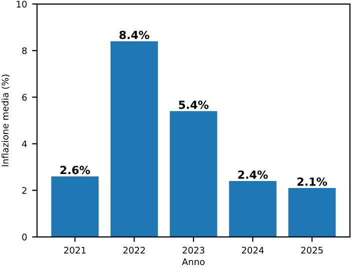 The height and width of the screenshot is (268, 356). I want to click on x-tick-label: 2024, so click(253, 250).